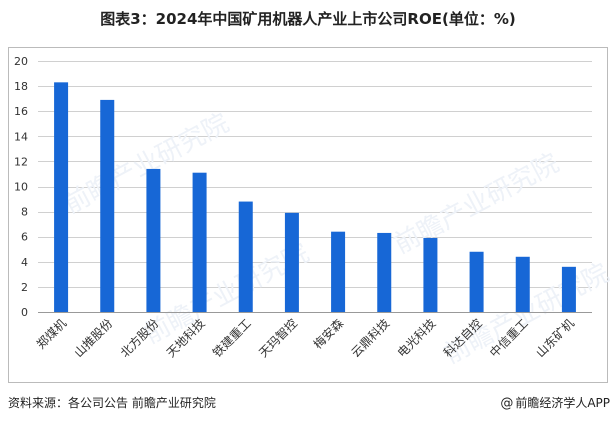 Image resolution: width=616 pixels, height=421 pixels. What do you see at coordinates (21, 86) in the screenshot?
I see `y-tick-label: 18` at bounding box center [21, 86].